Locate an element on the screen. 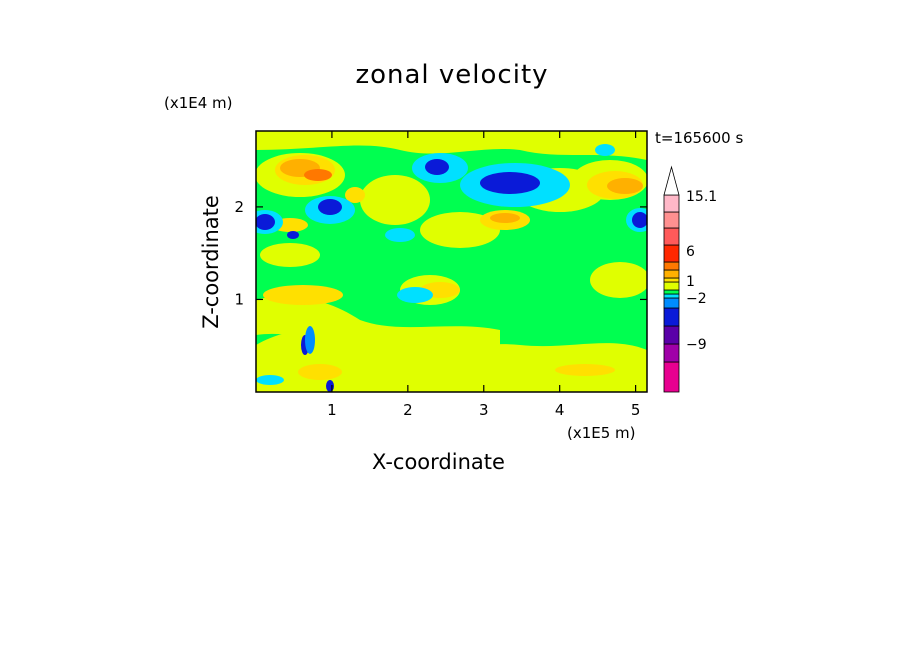 Image resolution: width=904 pixels, height=654 pixels. x-tick-label: 5 is located at coordinates (636, 410).